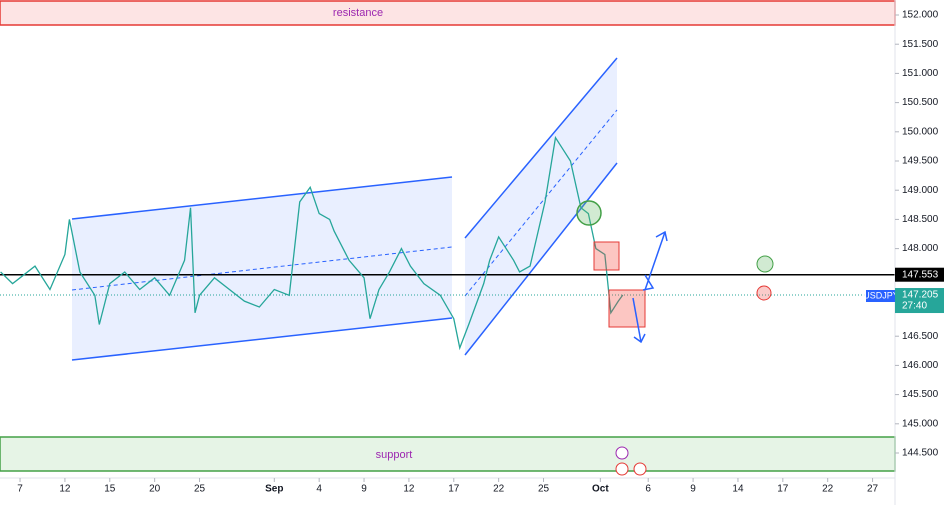 This screenshot has width=944, height=505. Describe the element at coordinates (920, 131) in the screenshot. I see `y-tick-label: 150.000` at that location.